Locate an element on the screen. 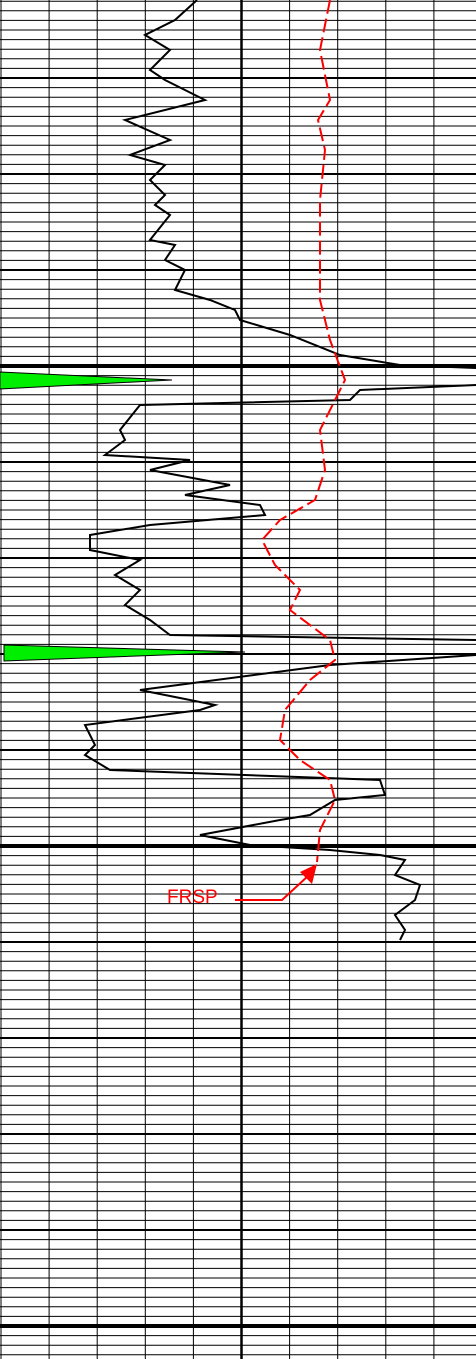  arrow is located at coordinates (272, 888).